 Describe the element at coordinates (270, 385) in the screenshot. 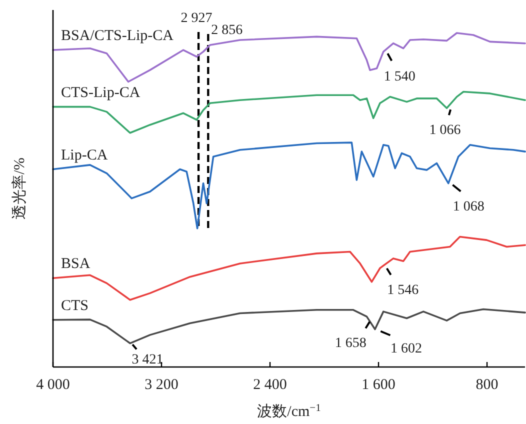

I see `x-tick-label: 2 400` at that location.